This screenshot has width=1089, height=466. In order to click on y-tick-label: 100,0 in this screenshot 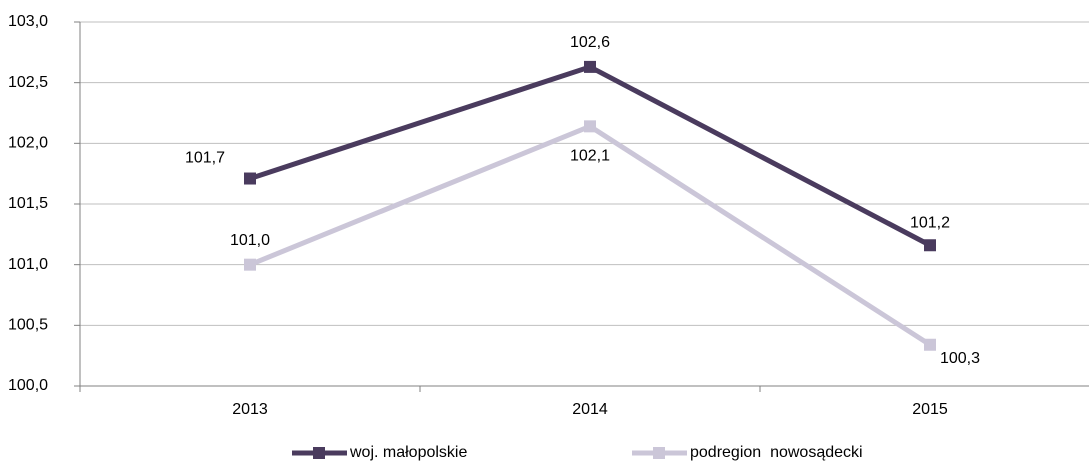, I will do `click(28, 385)`.